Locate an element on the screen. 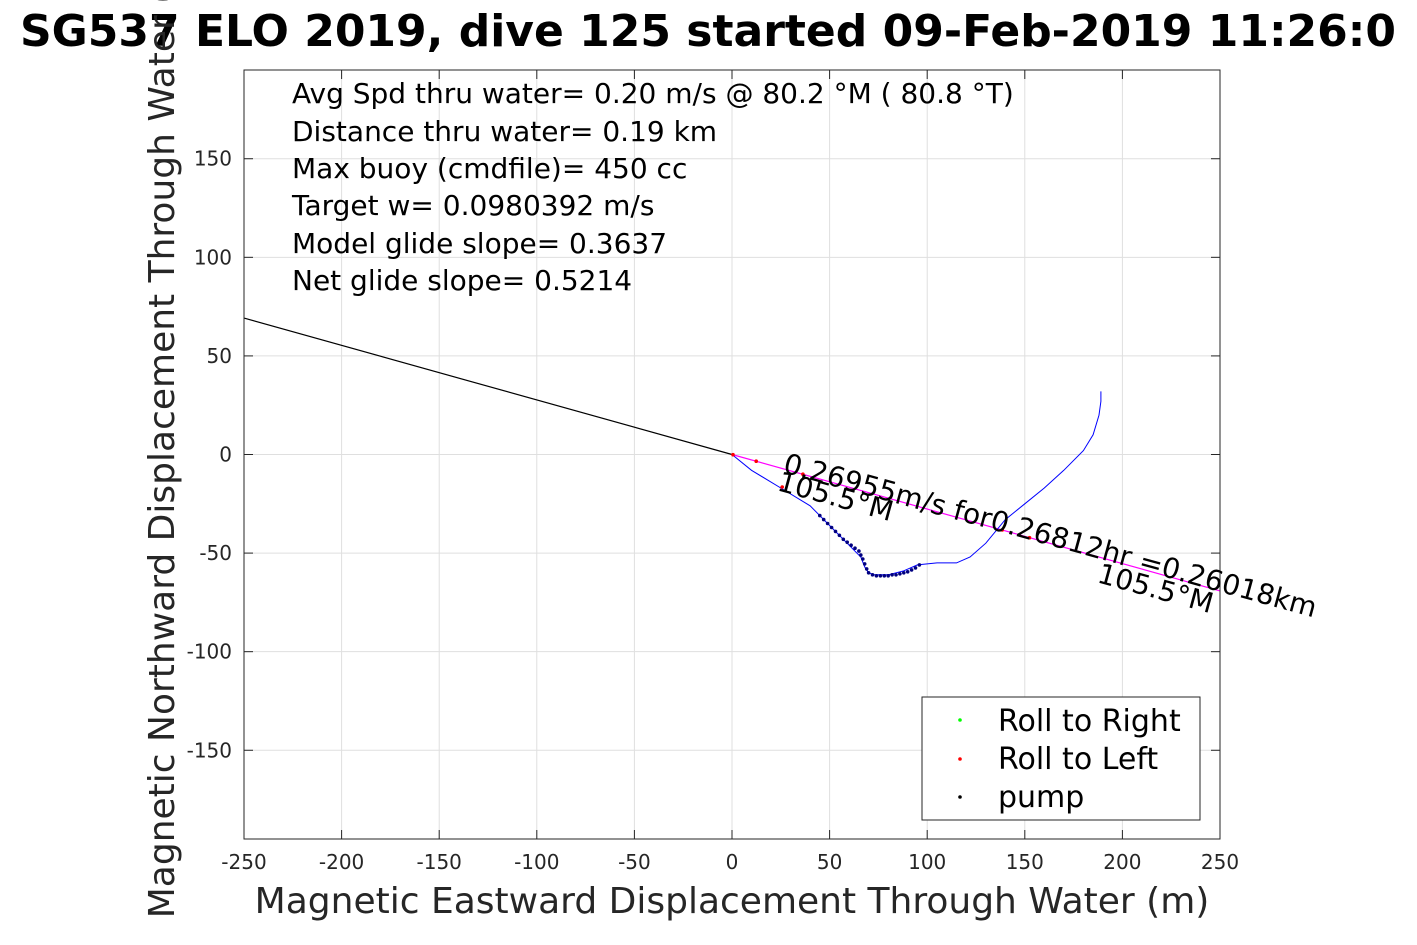  y-tick-label: -150 is located at coordinates (209, 750).